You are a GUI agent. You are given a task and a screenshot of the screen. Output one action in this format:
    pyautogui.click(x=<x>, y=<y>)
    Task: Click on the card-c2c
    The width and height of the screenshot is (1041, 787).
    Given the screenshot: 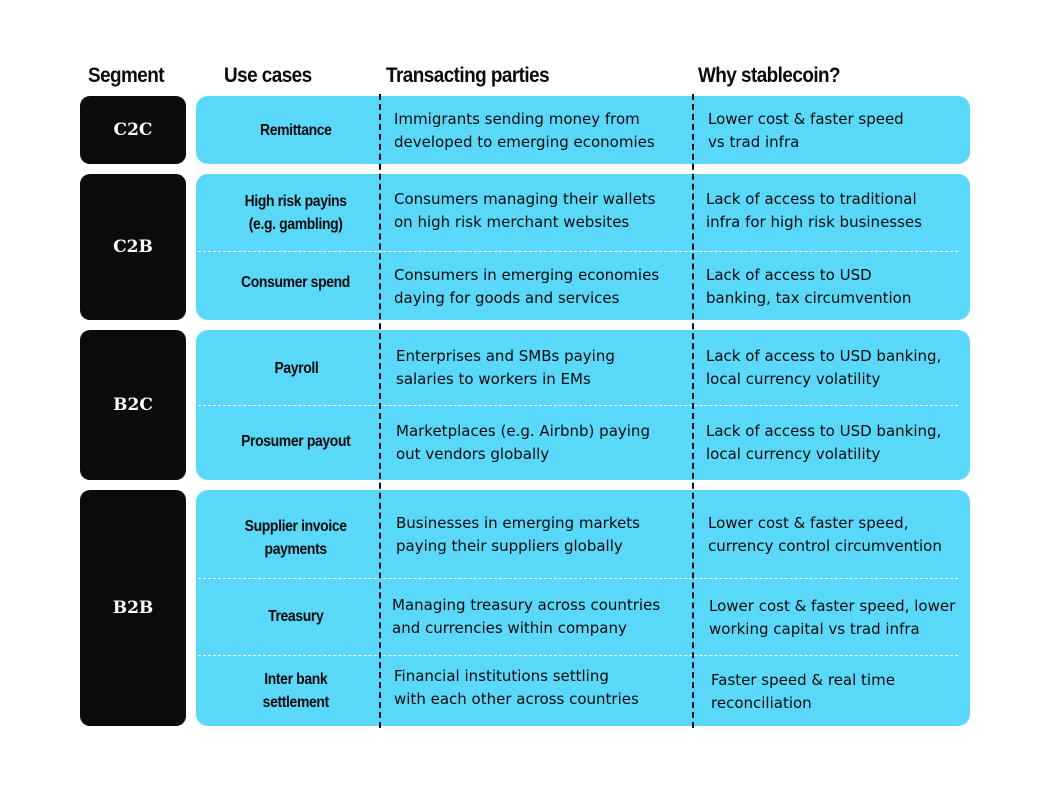 What is the action you would take?
    pyautogui.click(x=583, y=130)
    